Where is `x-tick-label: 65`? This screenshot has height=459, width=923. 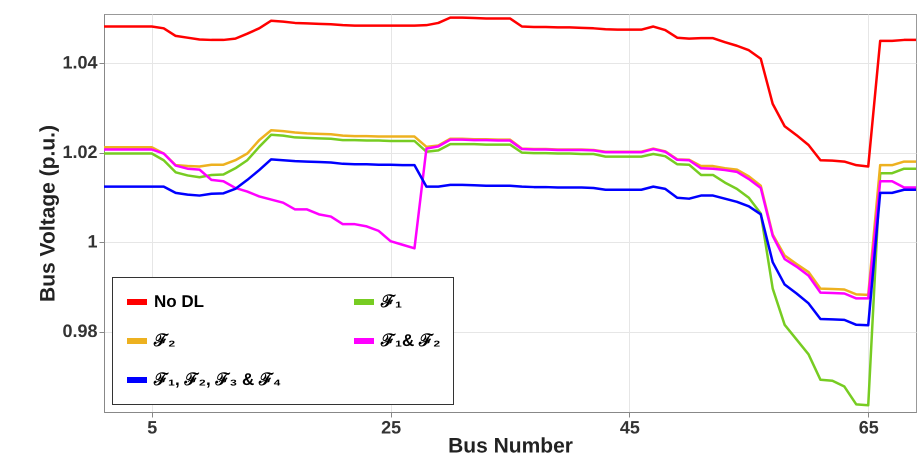 x-tick-label: 65 is located at coordinates (868, 428).